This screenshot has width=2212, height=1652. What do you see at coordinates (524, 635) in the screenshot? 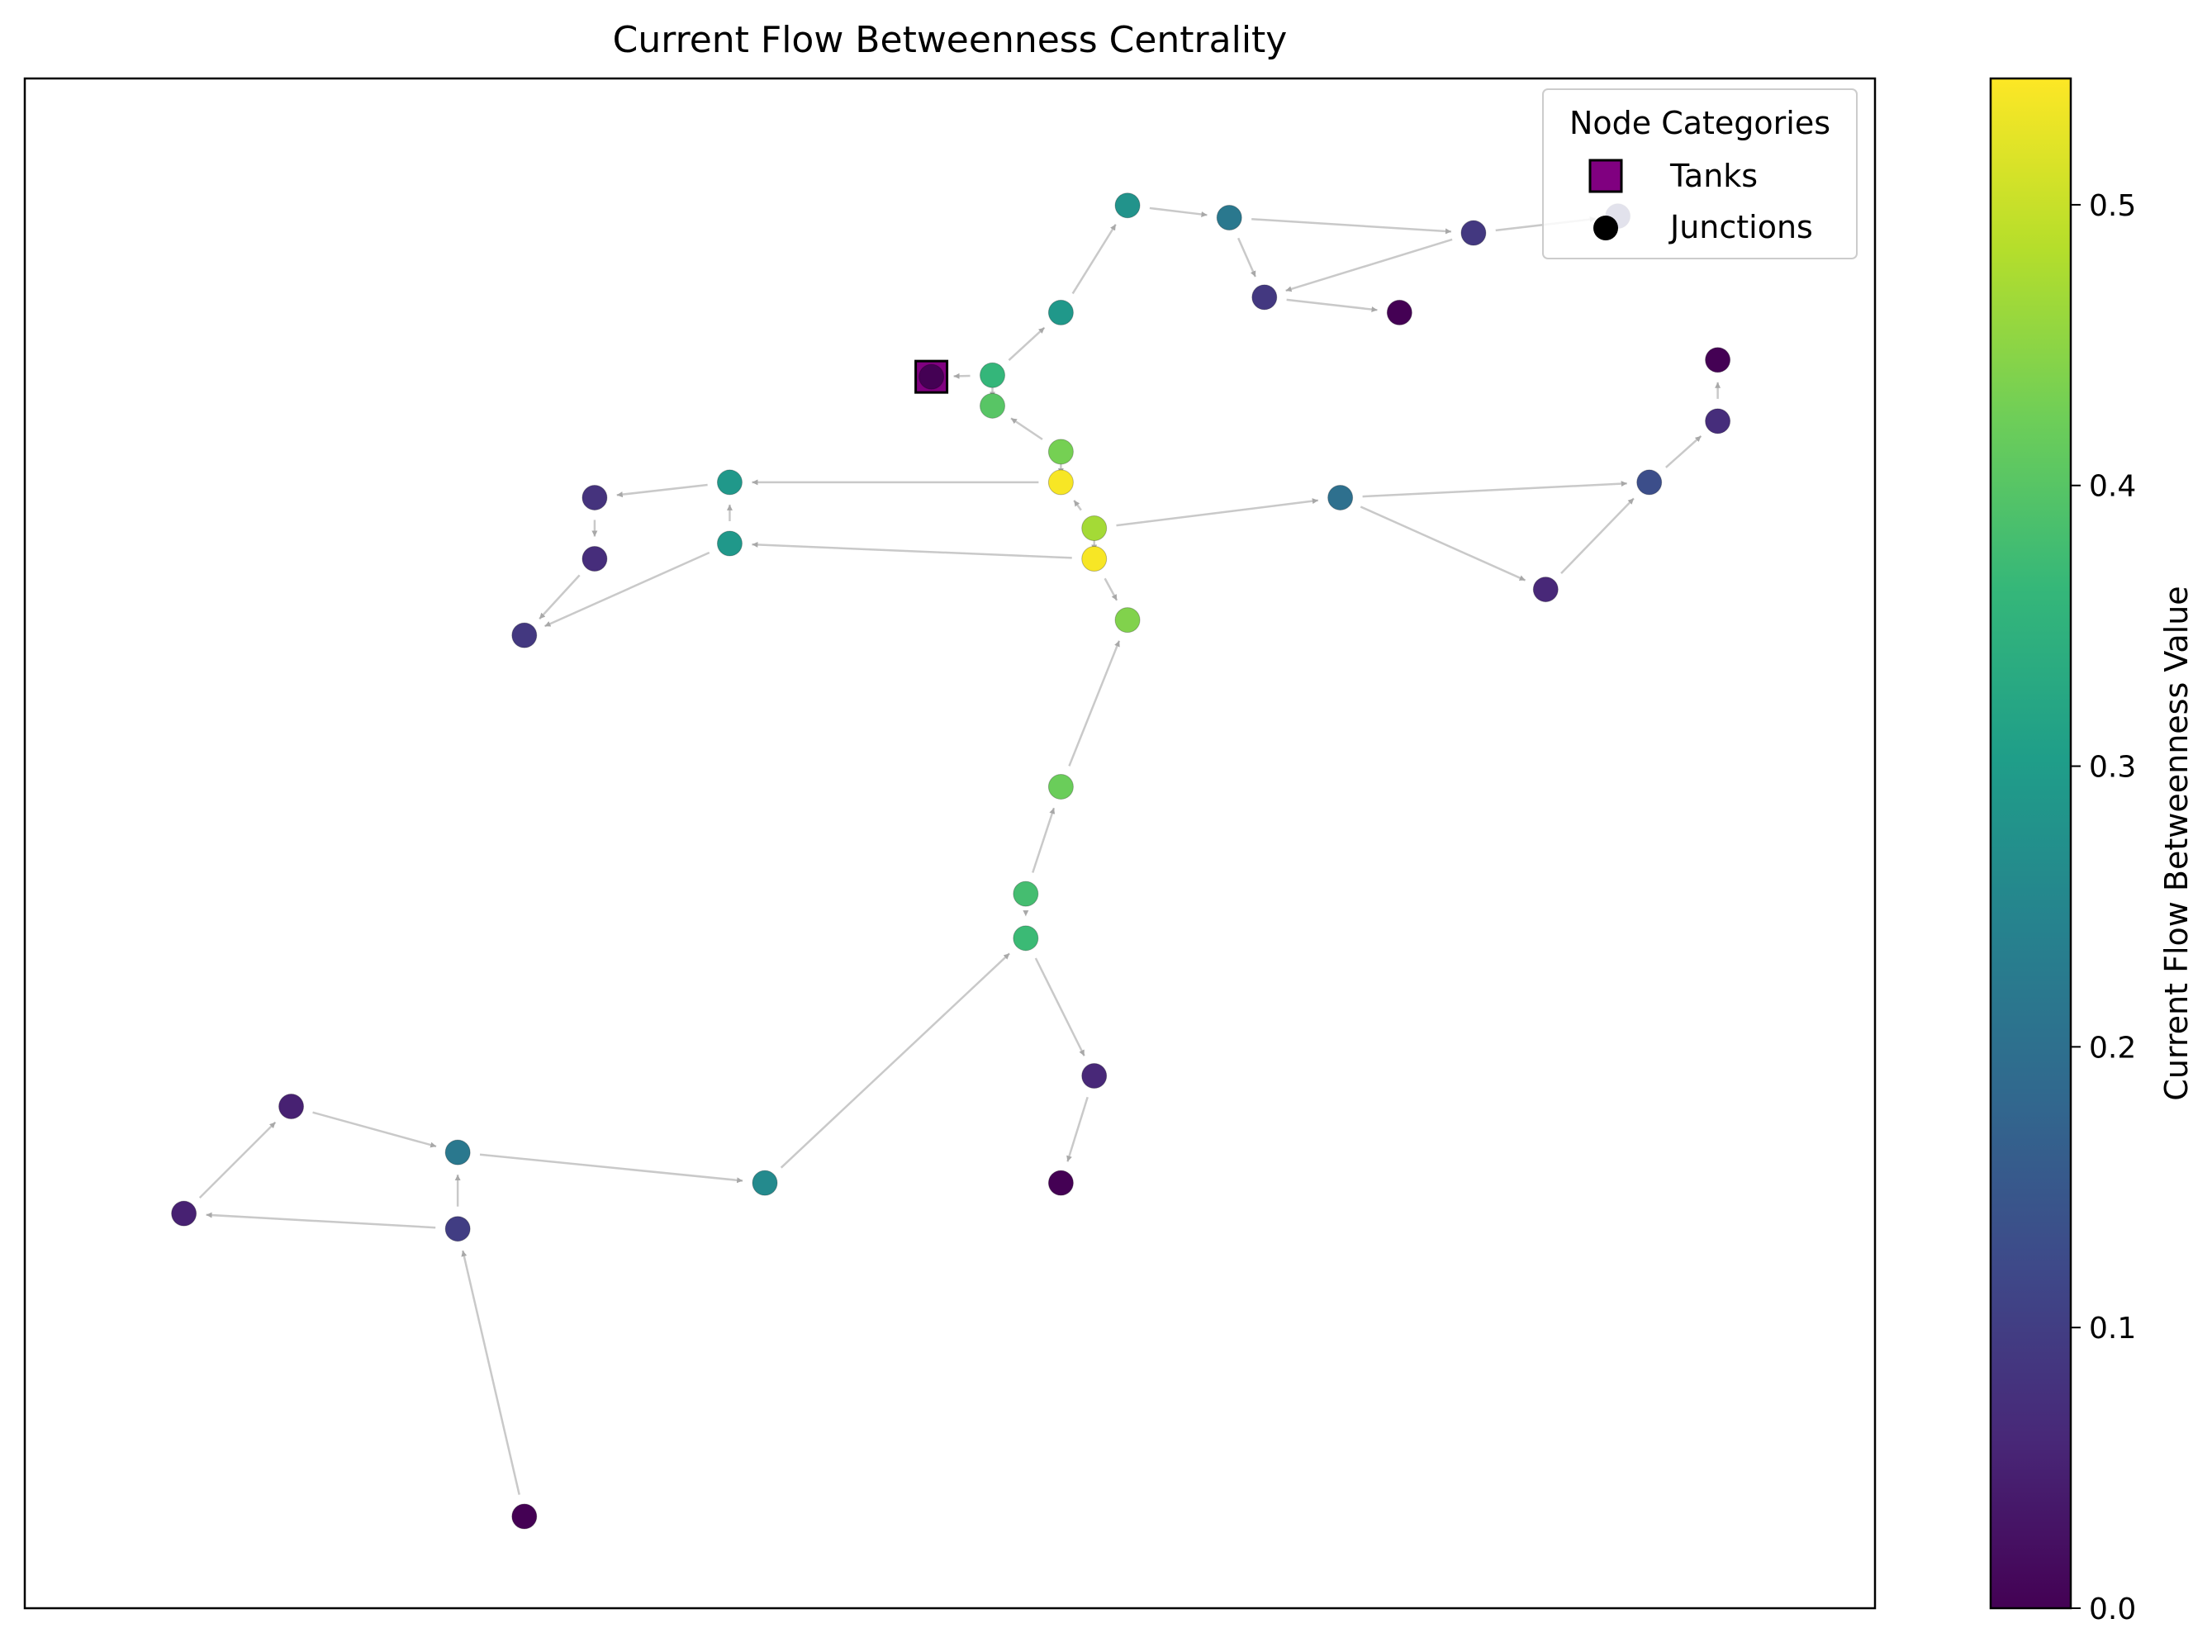
I see `node-n30` at bounding box center [524, 635].